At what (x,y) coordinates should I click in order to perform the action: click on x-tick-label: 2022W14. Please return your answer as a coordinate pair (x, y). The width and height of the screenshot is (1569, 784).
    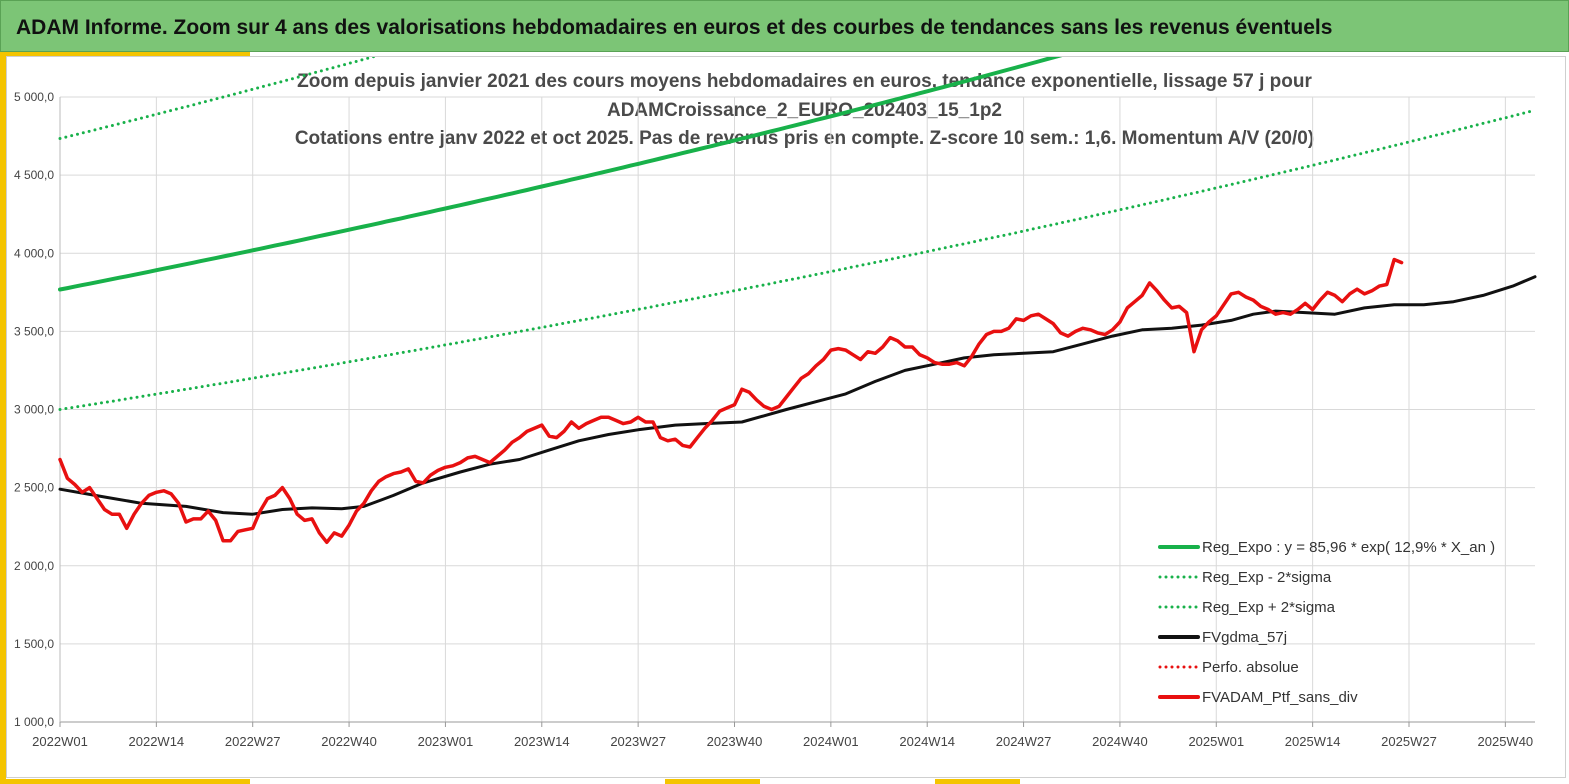
    Looking at the image, I should click on (157, 741).